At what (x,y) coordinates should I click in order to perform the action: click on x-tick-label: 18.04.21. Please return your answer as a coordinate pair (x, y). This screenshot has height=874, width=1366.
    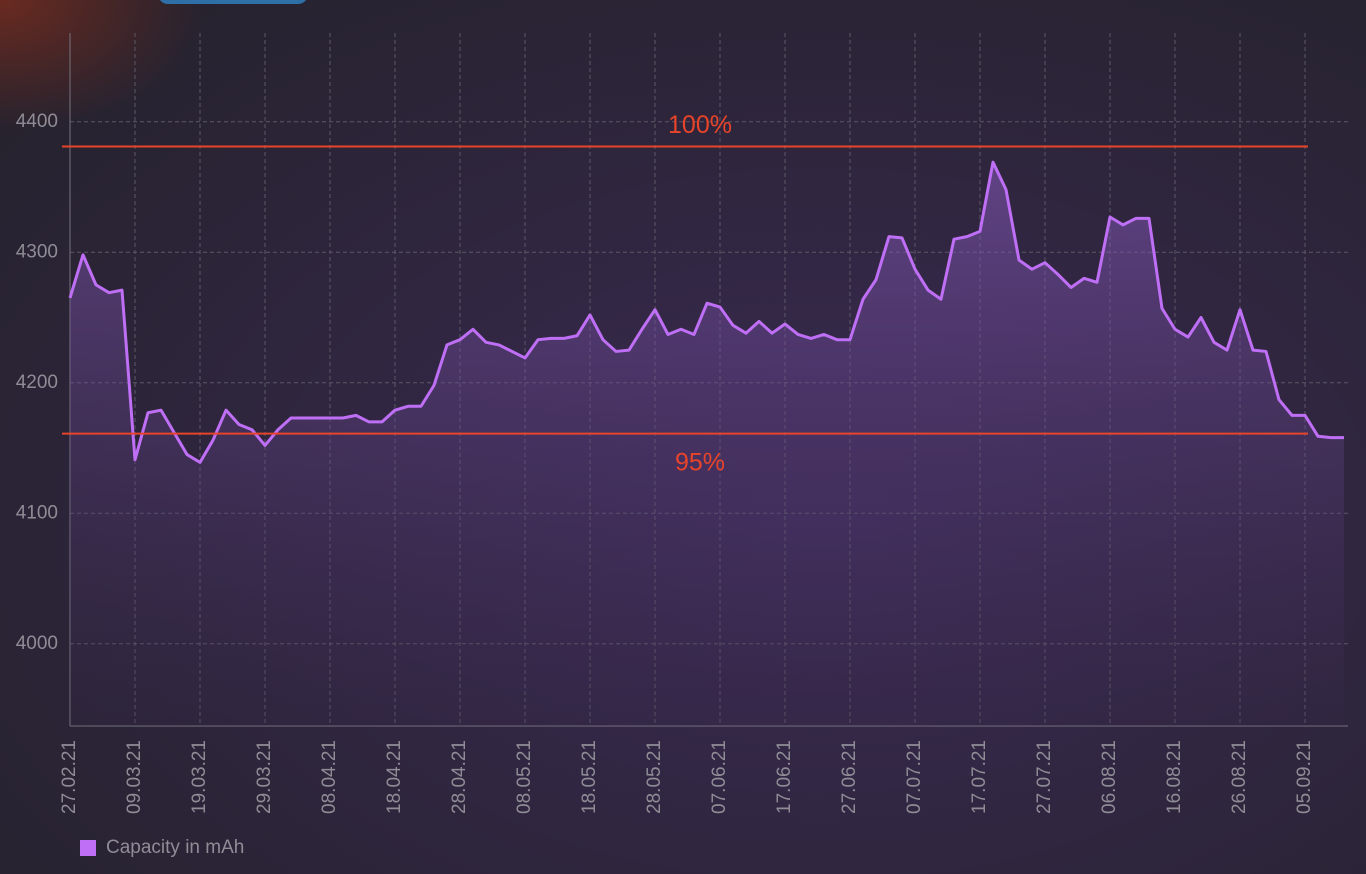
    Looking at the image, I should click on (394, 777).